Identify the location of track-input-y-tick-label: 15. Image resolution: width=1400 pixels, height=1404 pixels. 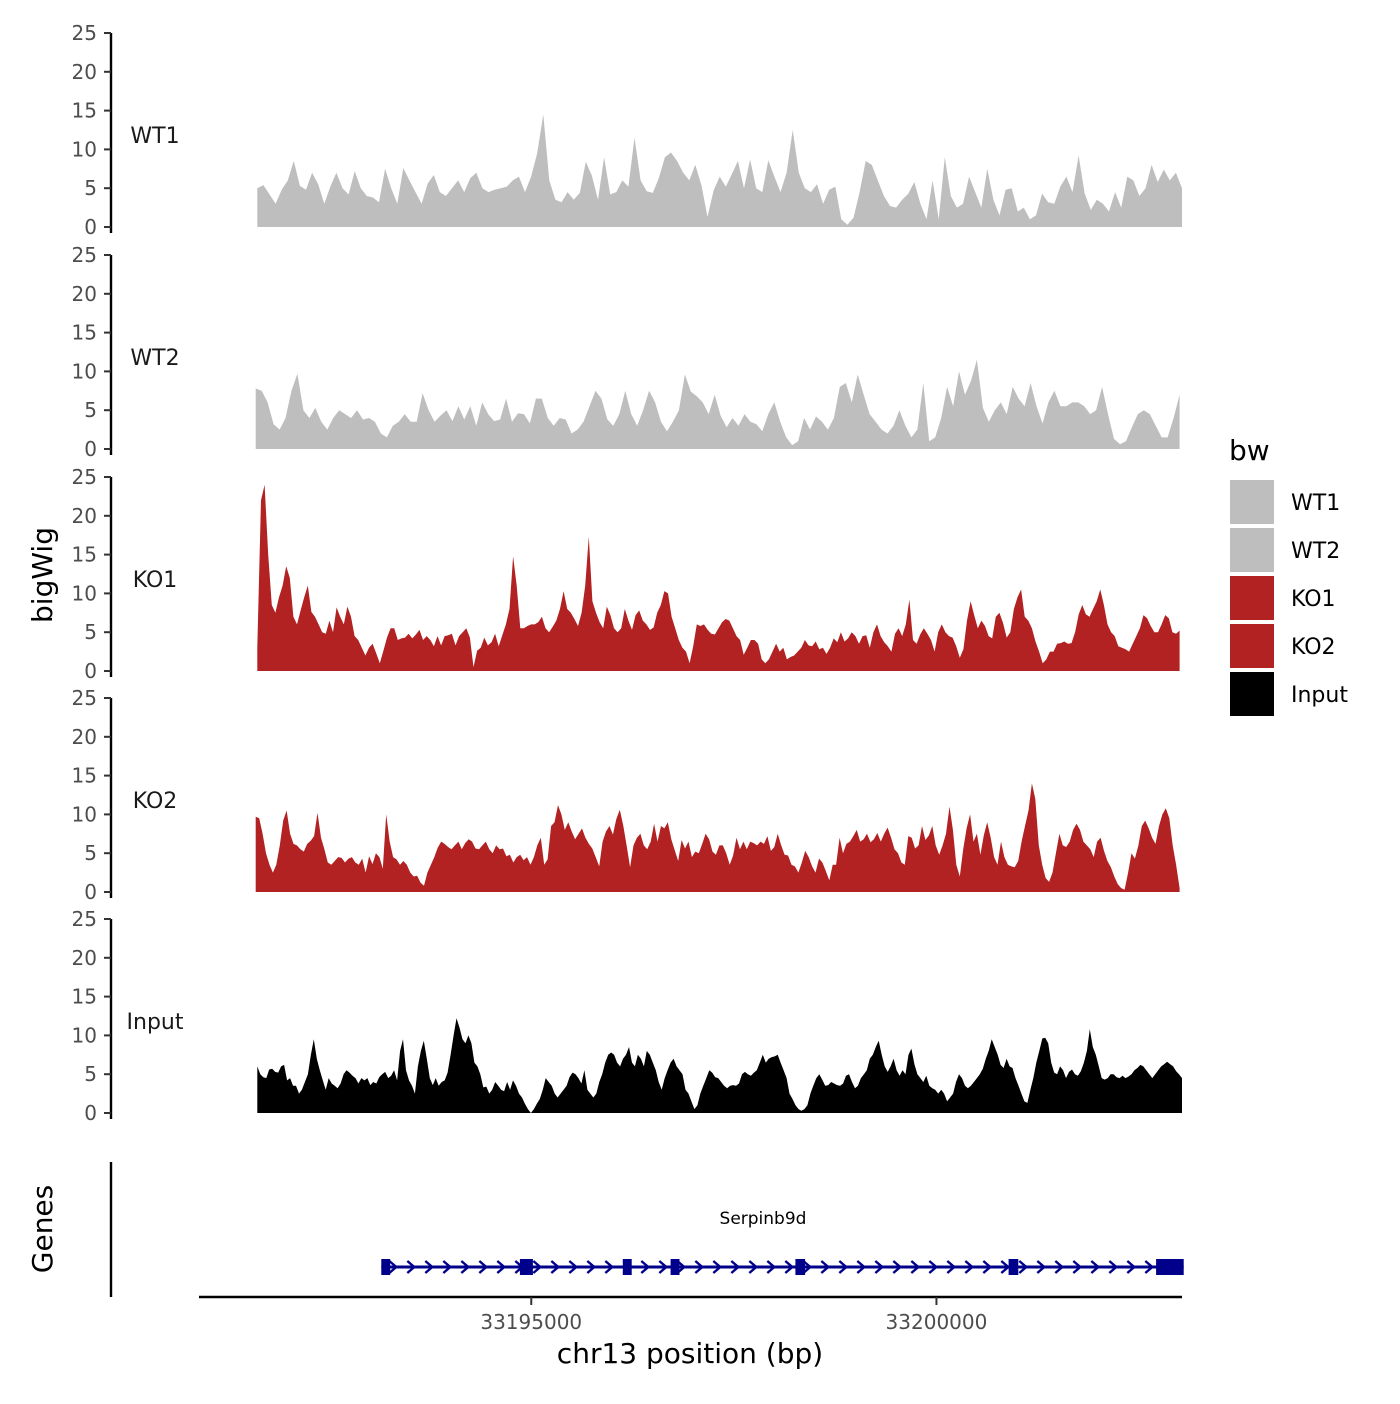
(84, 997).